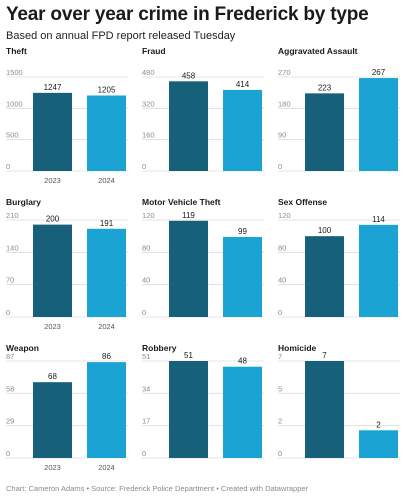 This screenshot has height=500, width=407. I want to click on data-label: 86, so click(106, 356).